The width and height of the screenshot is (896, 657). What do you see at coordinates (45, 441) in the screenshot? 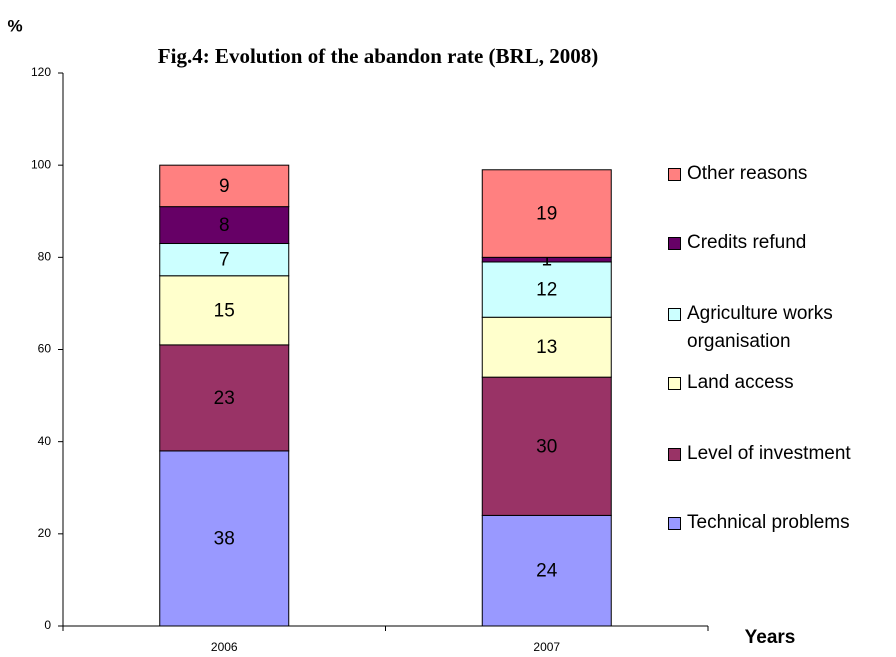
I see `y-tick-label: 40` at bounding box center [45, 441].